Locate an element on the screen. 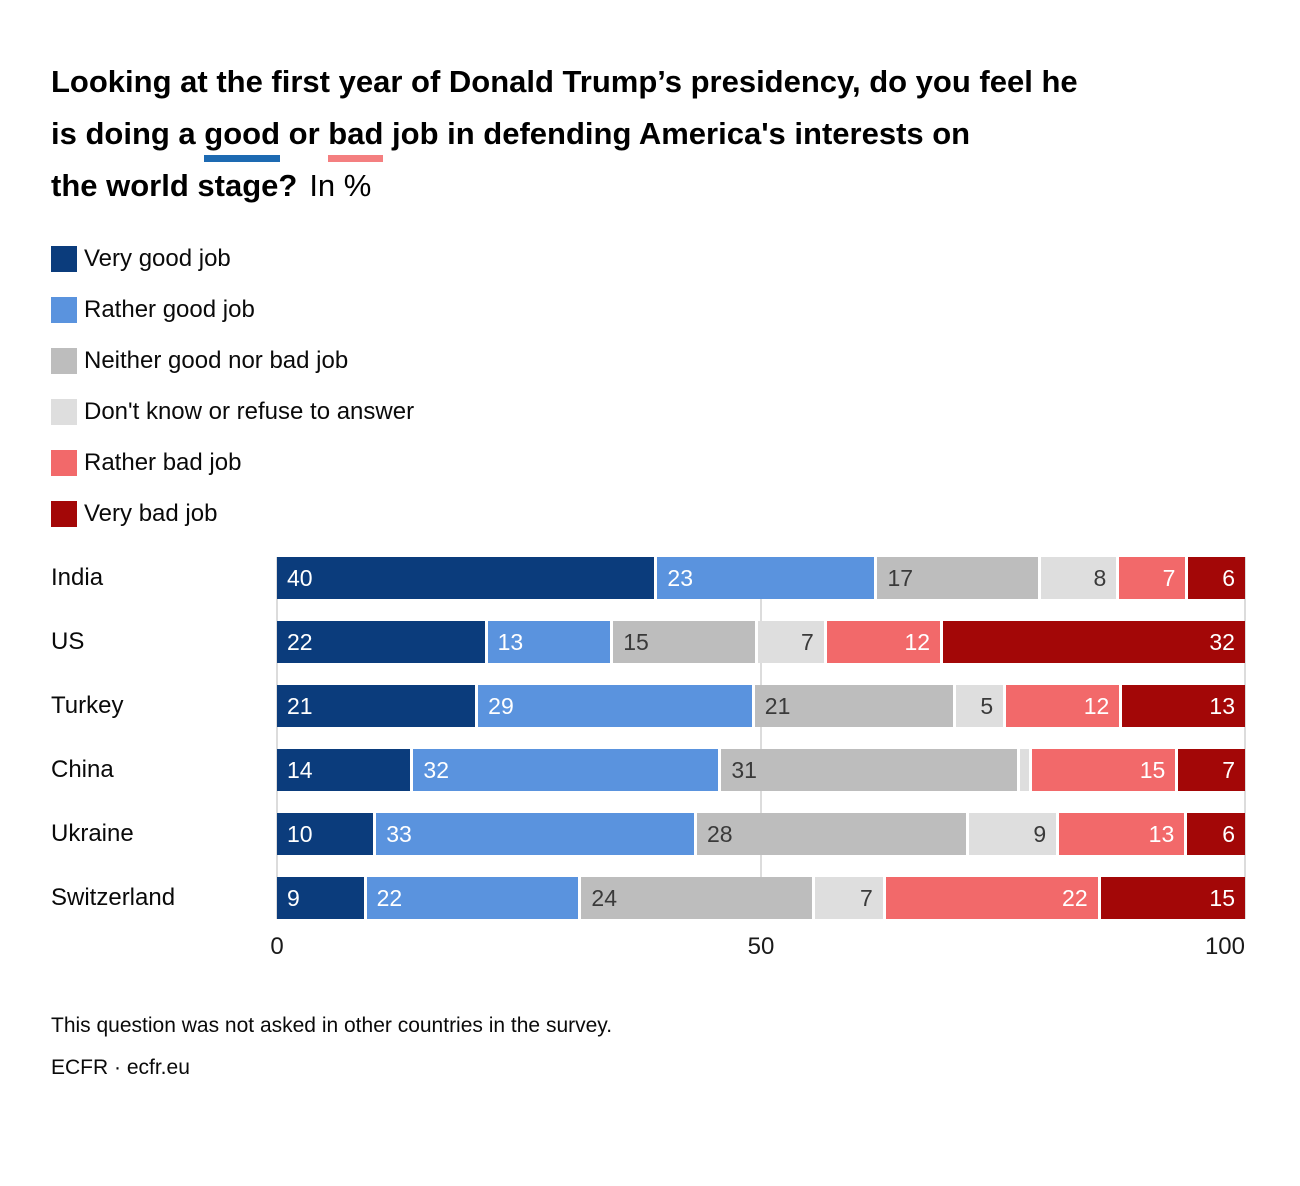  segment-value-label: 14 is located at coordinates (300, 769).